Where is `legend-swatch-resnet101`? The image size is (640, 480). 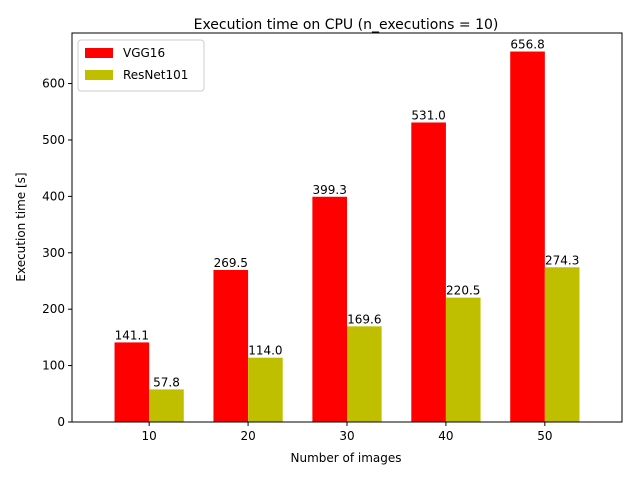
legend-swatch-resnet101 is located at coordinates (99, 75).